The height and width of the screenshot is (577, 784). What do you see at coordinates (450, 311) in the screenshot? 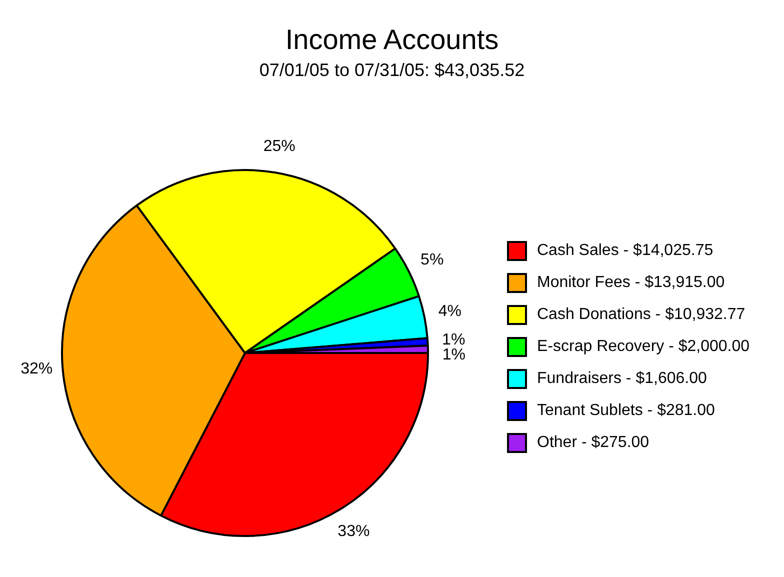
I see `data-label: 4%` at bounding box center [450, 311].